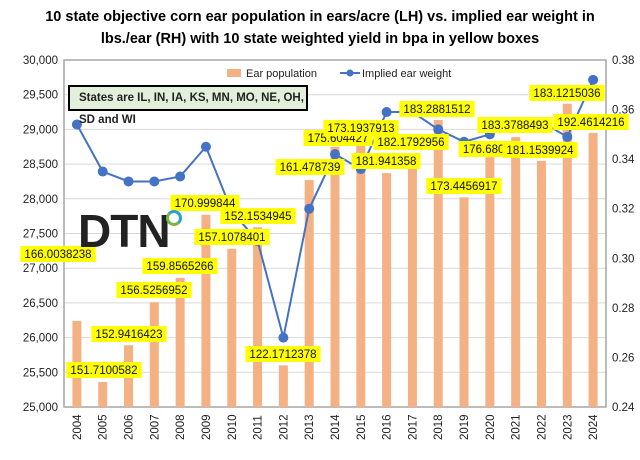 The width and height of the screenshot is (640, 460). I want to click on legend-label-ear-population: Ear population, so click(281, 74).